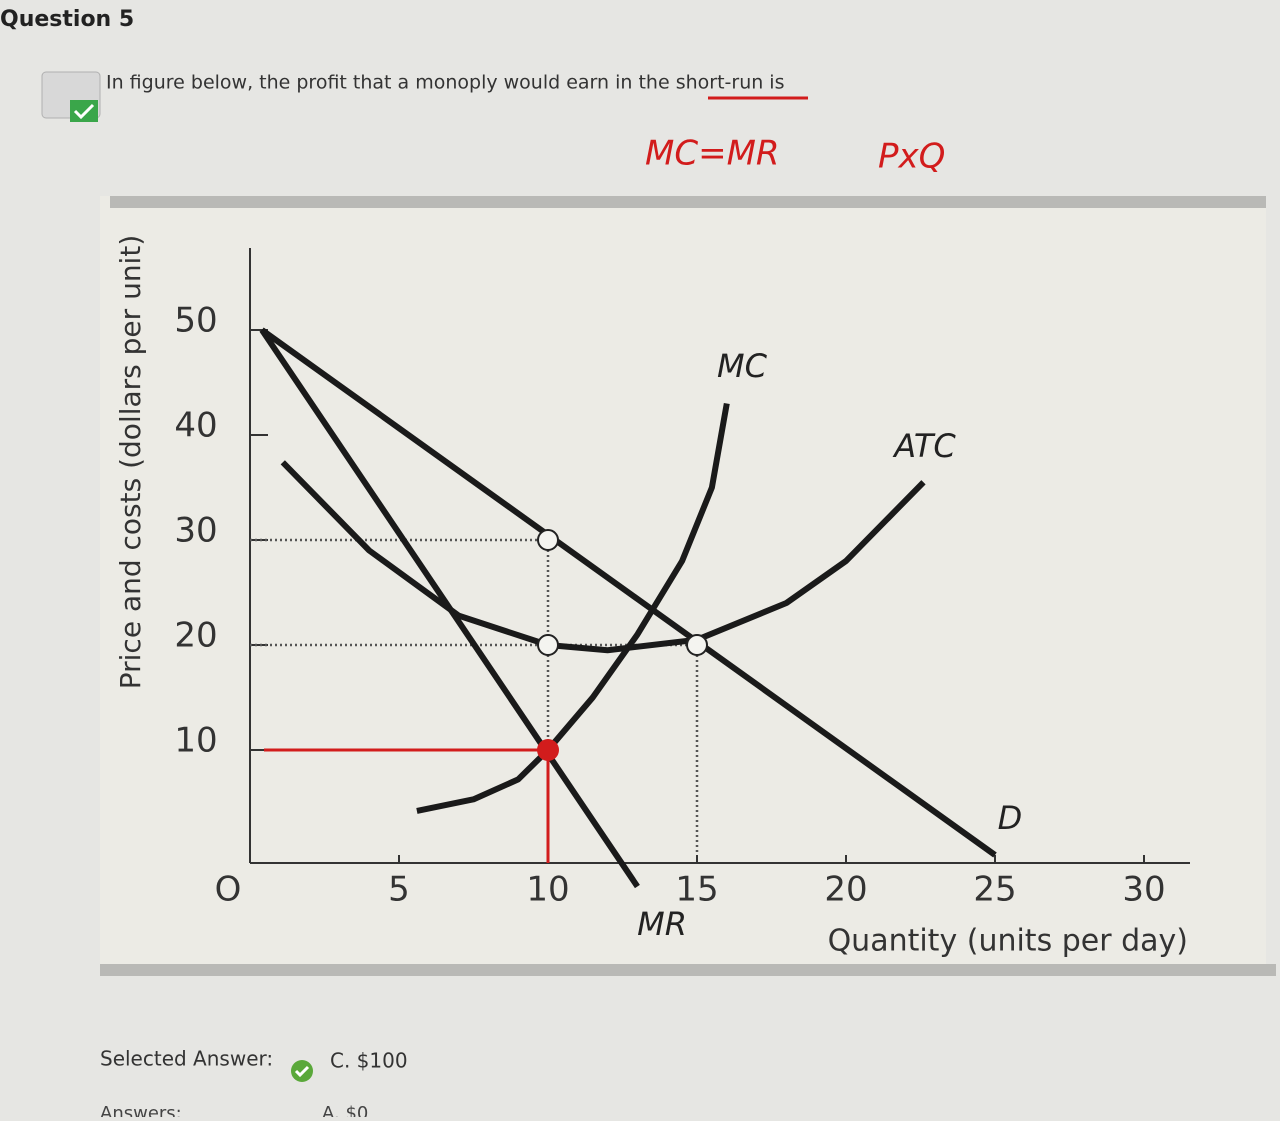  Describe the element at coordinates (688, 970) in the screenshot. I see `figure-bottom-bar` at that location.